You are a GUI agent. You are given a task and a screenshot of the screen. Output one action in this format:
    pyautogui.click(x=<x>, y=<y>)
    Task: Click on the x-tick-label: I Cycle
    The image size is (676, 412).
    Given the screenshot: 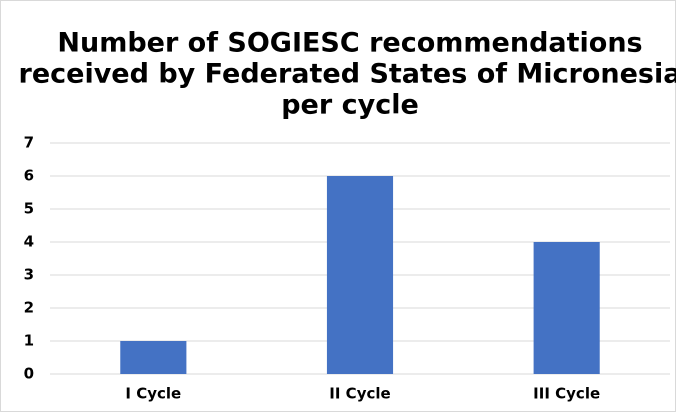 What is the action you would take?
    pyautogui.click(x=153, y=394)
    